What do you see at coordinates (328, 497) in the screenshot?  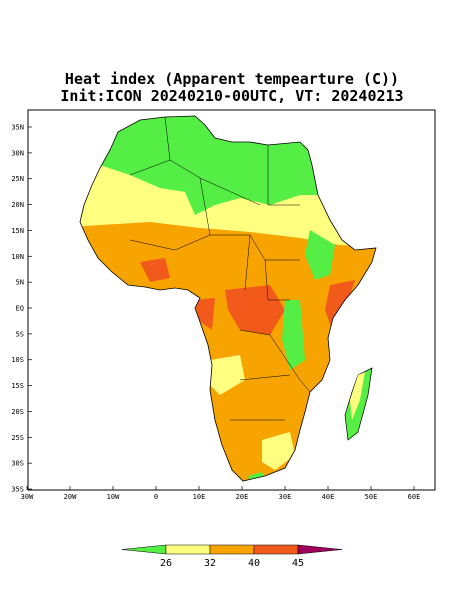 I see `lon-label: 40E` at bounding box center [328, 497].